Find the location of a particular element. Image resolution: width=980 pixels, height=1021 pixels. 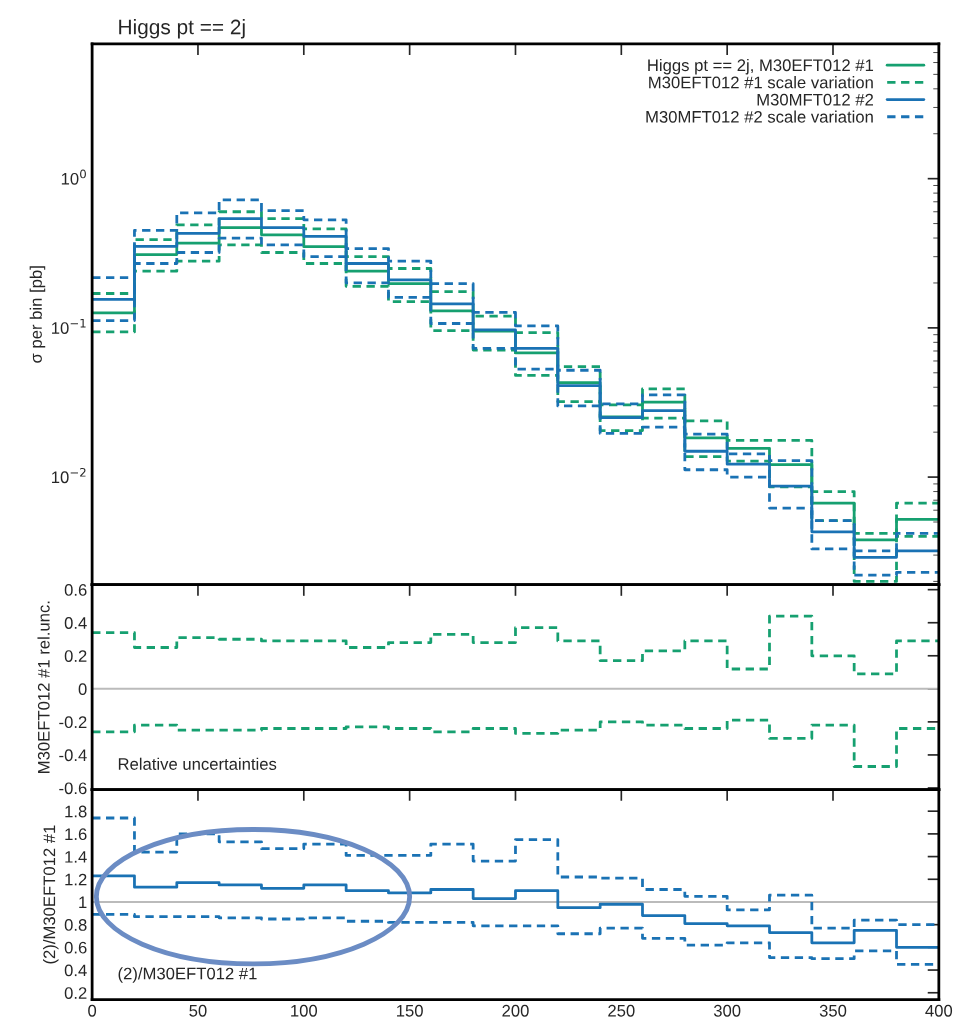

x-tick-label: 350 is located at coordinates (833, 1010).